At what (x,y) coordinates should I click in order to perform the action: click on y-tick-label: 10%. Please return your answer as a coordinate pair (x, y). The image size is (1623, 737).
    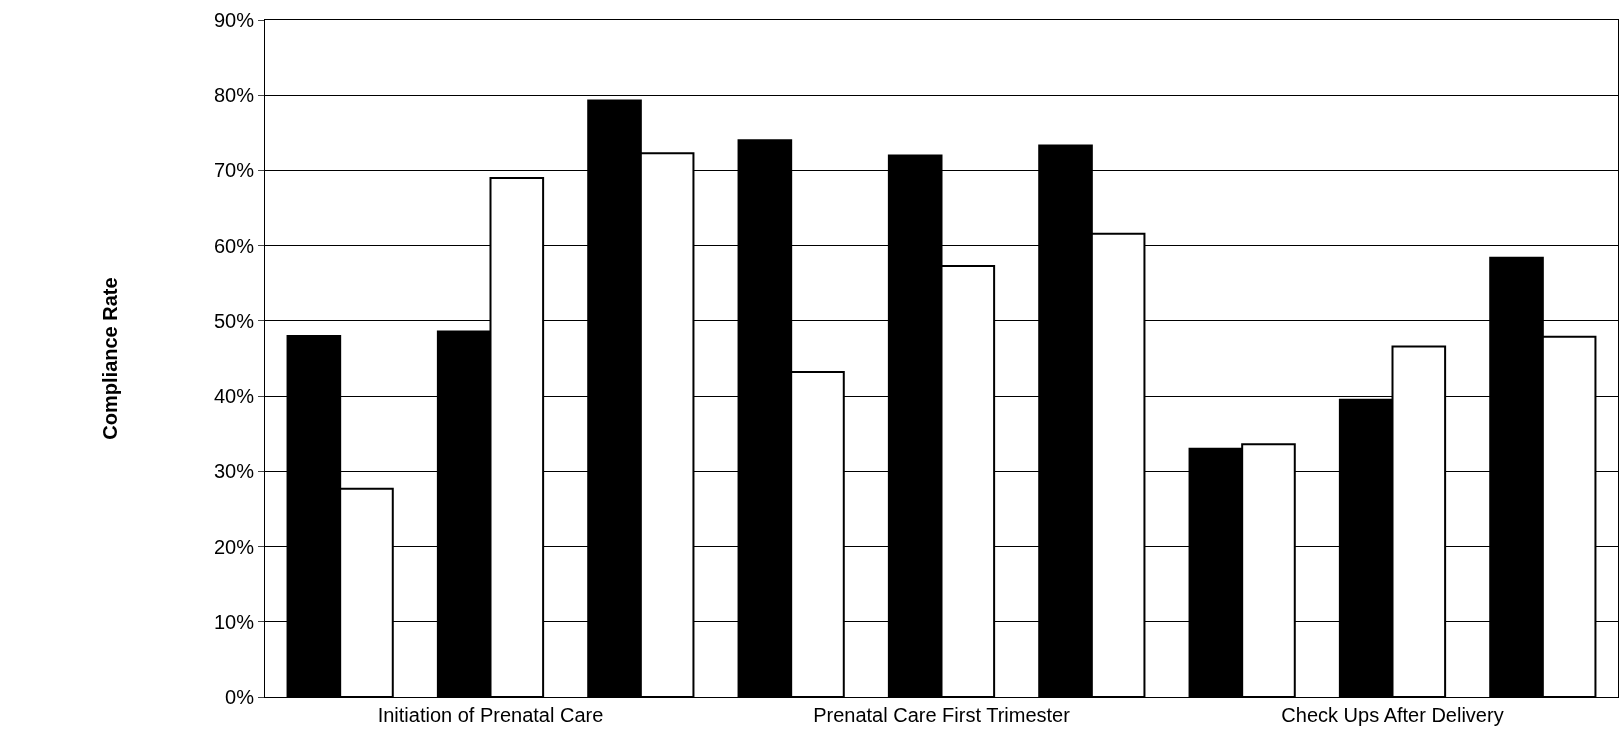
    Looking at the image, I should click on (234, 621).